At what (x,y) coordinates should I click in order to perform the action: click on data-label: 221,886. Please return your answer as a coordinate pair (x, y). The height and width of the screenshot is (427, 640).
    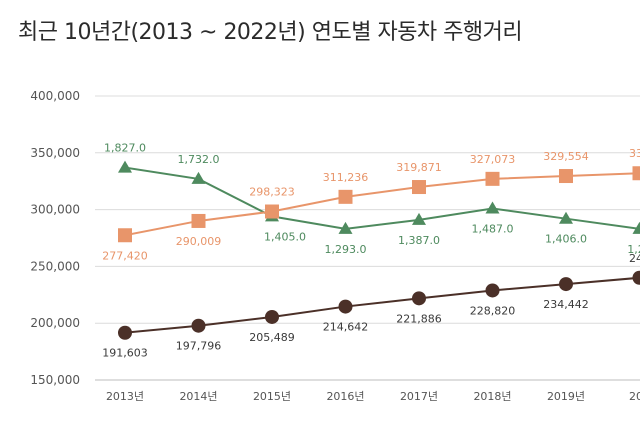
    Looking at the image, I should click on (419, 318).